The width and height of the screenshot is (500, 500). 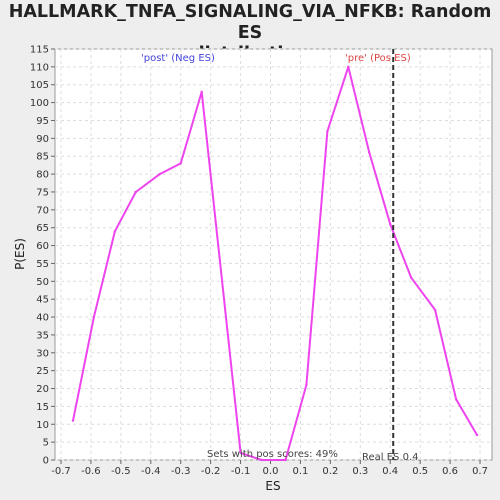 What do you see at coordinates (39, 67) in the screenshot?
I see `y-tick-label: 110` at bounding box center [39, 67].